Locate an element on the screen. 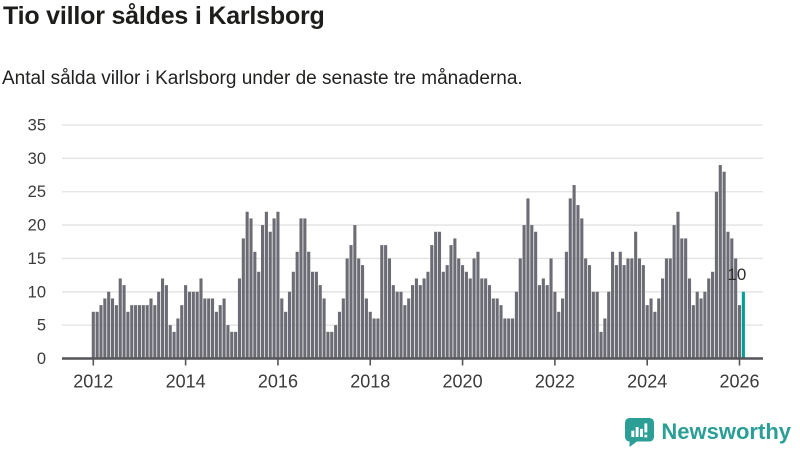  x-axis-year-label: 2018 is located at coordinates (370, 382).